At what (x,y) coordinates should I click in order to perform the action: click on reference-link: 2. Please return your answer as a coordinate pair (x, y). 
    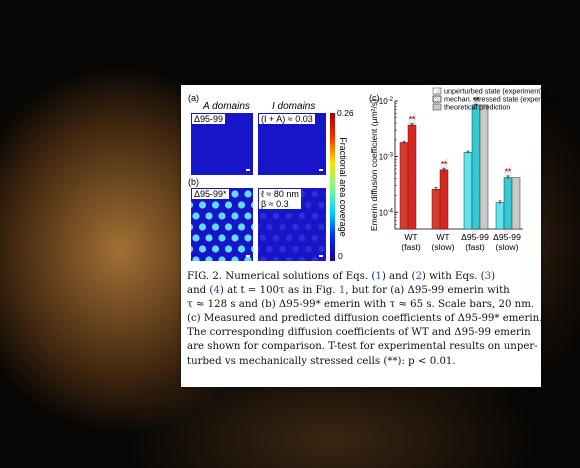
    Looking at the image, I should click on (418, 276).